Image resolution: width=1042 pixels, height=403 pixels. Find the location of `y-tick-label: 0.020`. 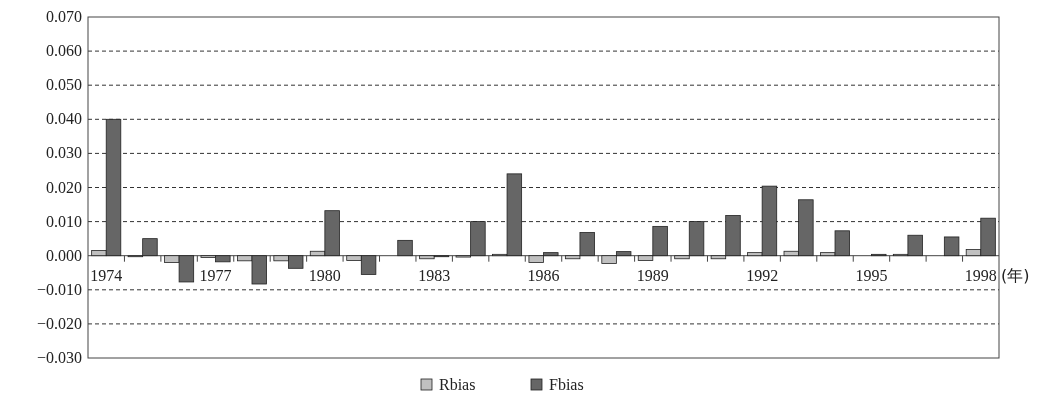

y-tick-label: 0.020 is located at coordinates (64, 187).